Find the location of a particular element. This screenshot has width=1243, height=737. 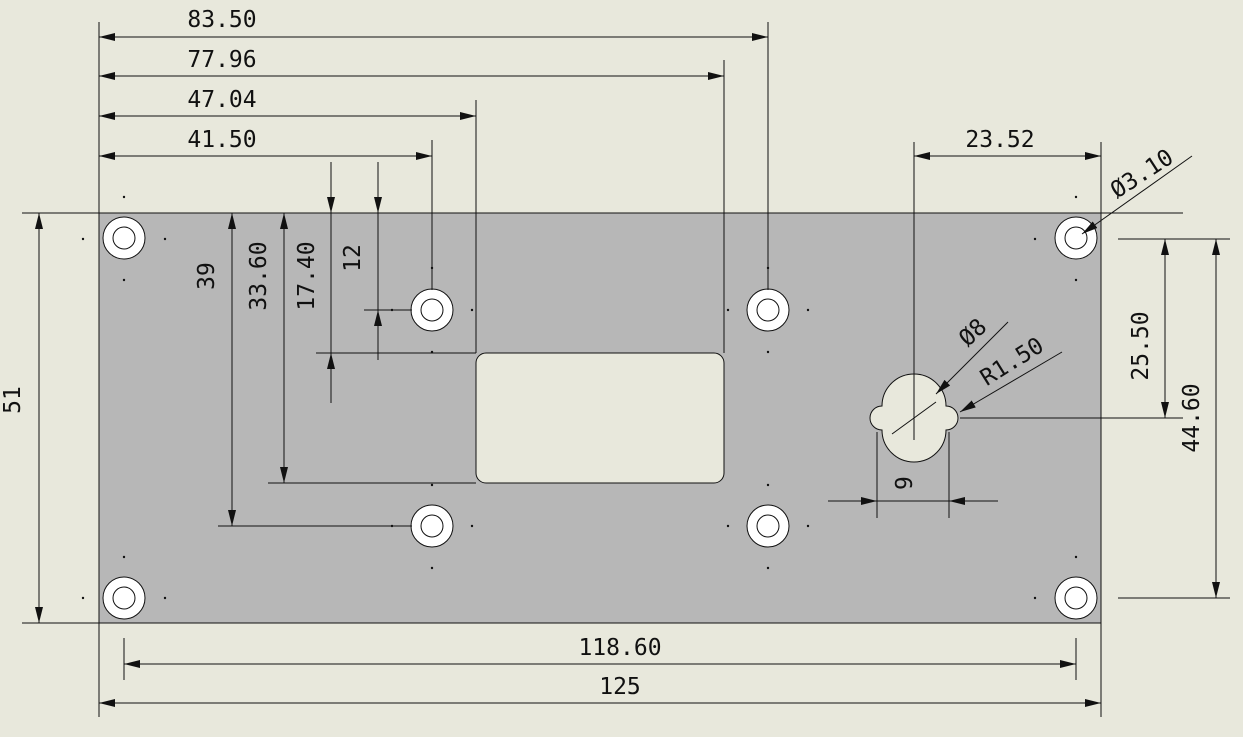

dim-9: 9 is located at coordinates (913, 490).